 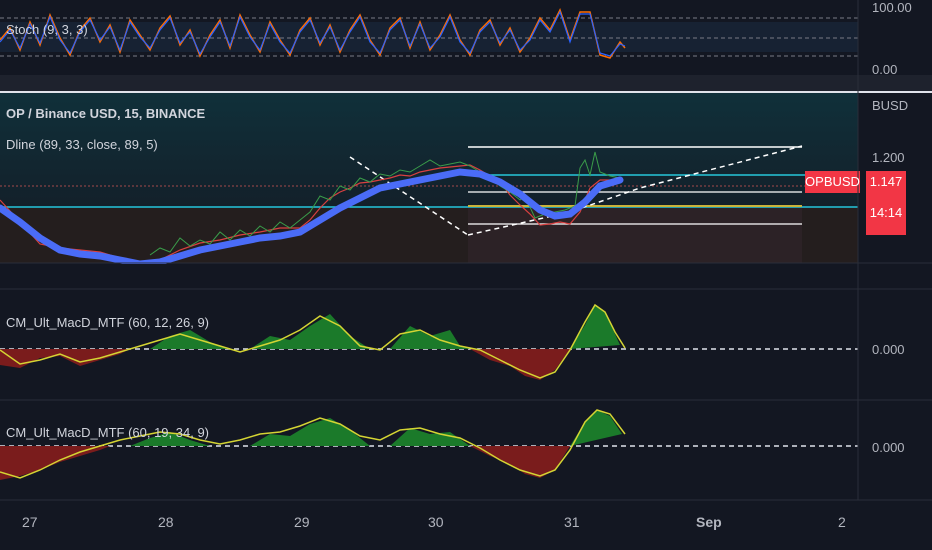 What do you see at coordinates (886, 181) in the screenshot?
I see `current-price: 1.147` at bounding box center [886, 181].